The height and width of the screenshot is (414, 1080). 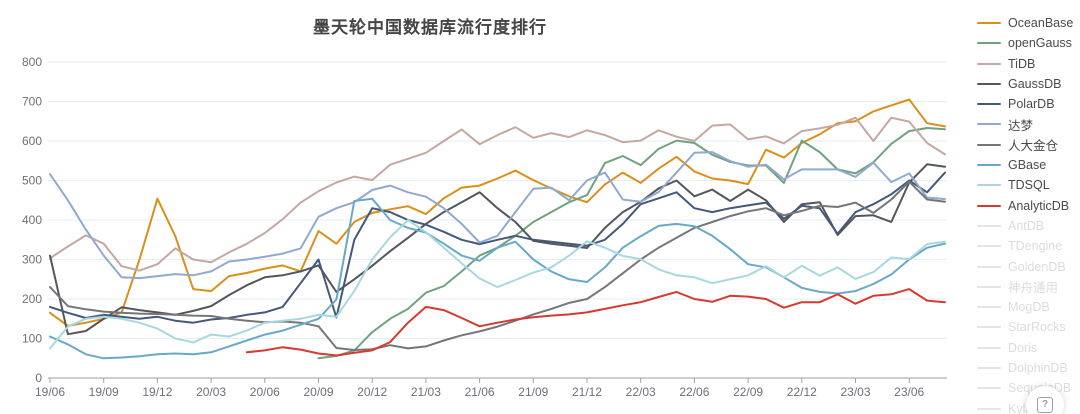 I want to click on x-axis-label-22/06: 22/06, so click(x=694, y=392).